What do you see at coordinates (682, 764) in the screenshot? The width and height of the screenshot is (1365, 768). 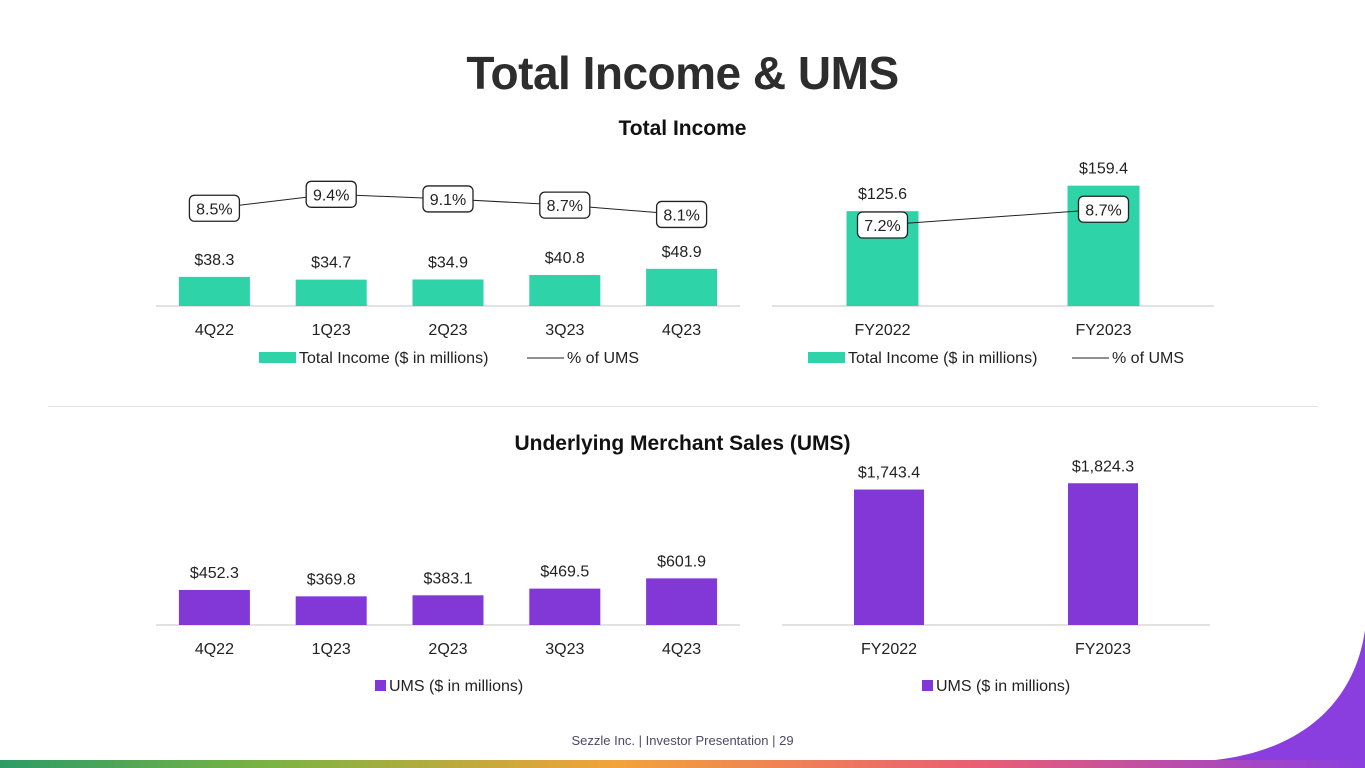 I see `bottom-gradient-bar` at bounding box center [682, 764].